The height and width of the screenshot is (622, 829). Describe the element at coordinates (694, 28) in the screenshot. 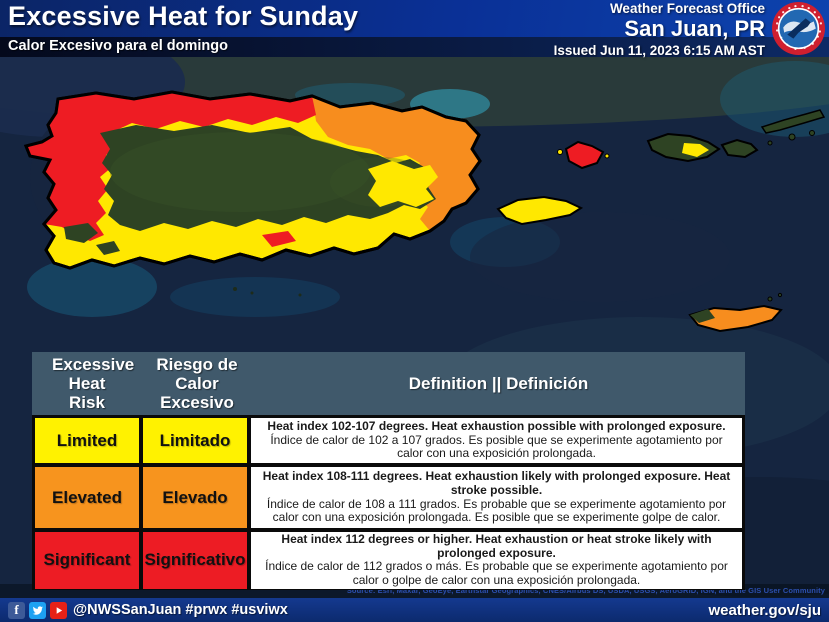

I see `office-location: San Juan, PR` at that location.